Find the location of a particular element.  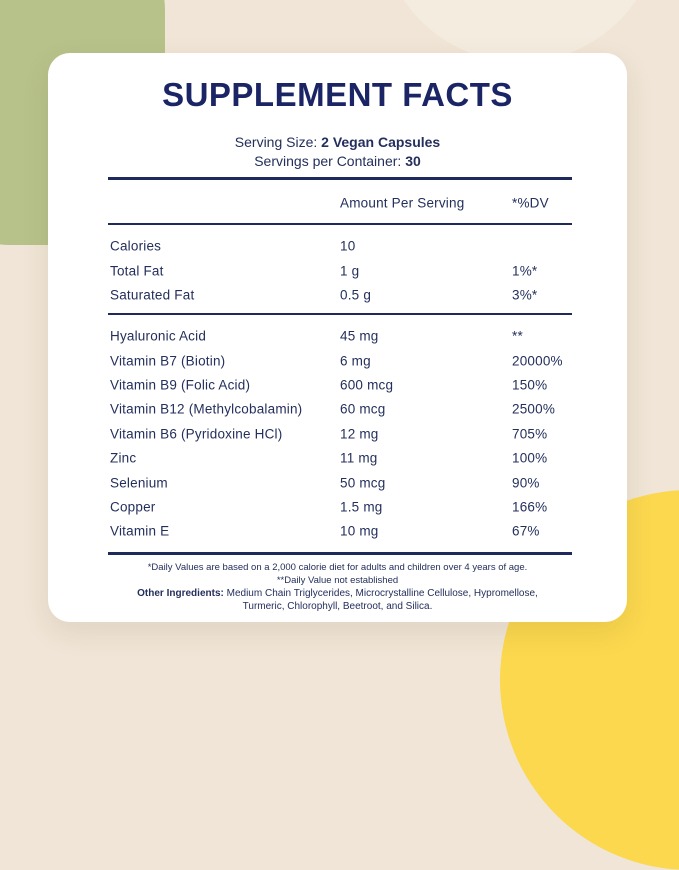

serving-size-line: Serving Size: 2 Vegan Capsules is located at coordinates (337, 142).